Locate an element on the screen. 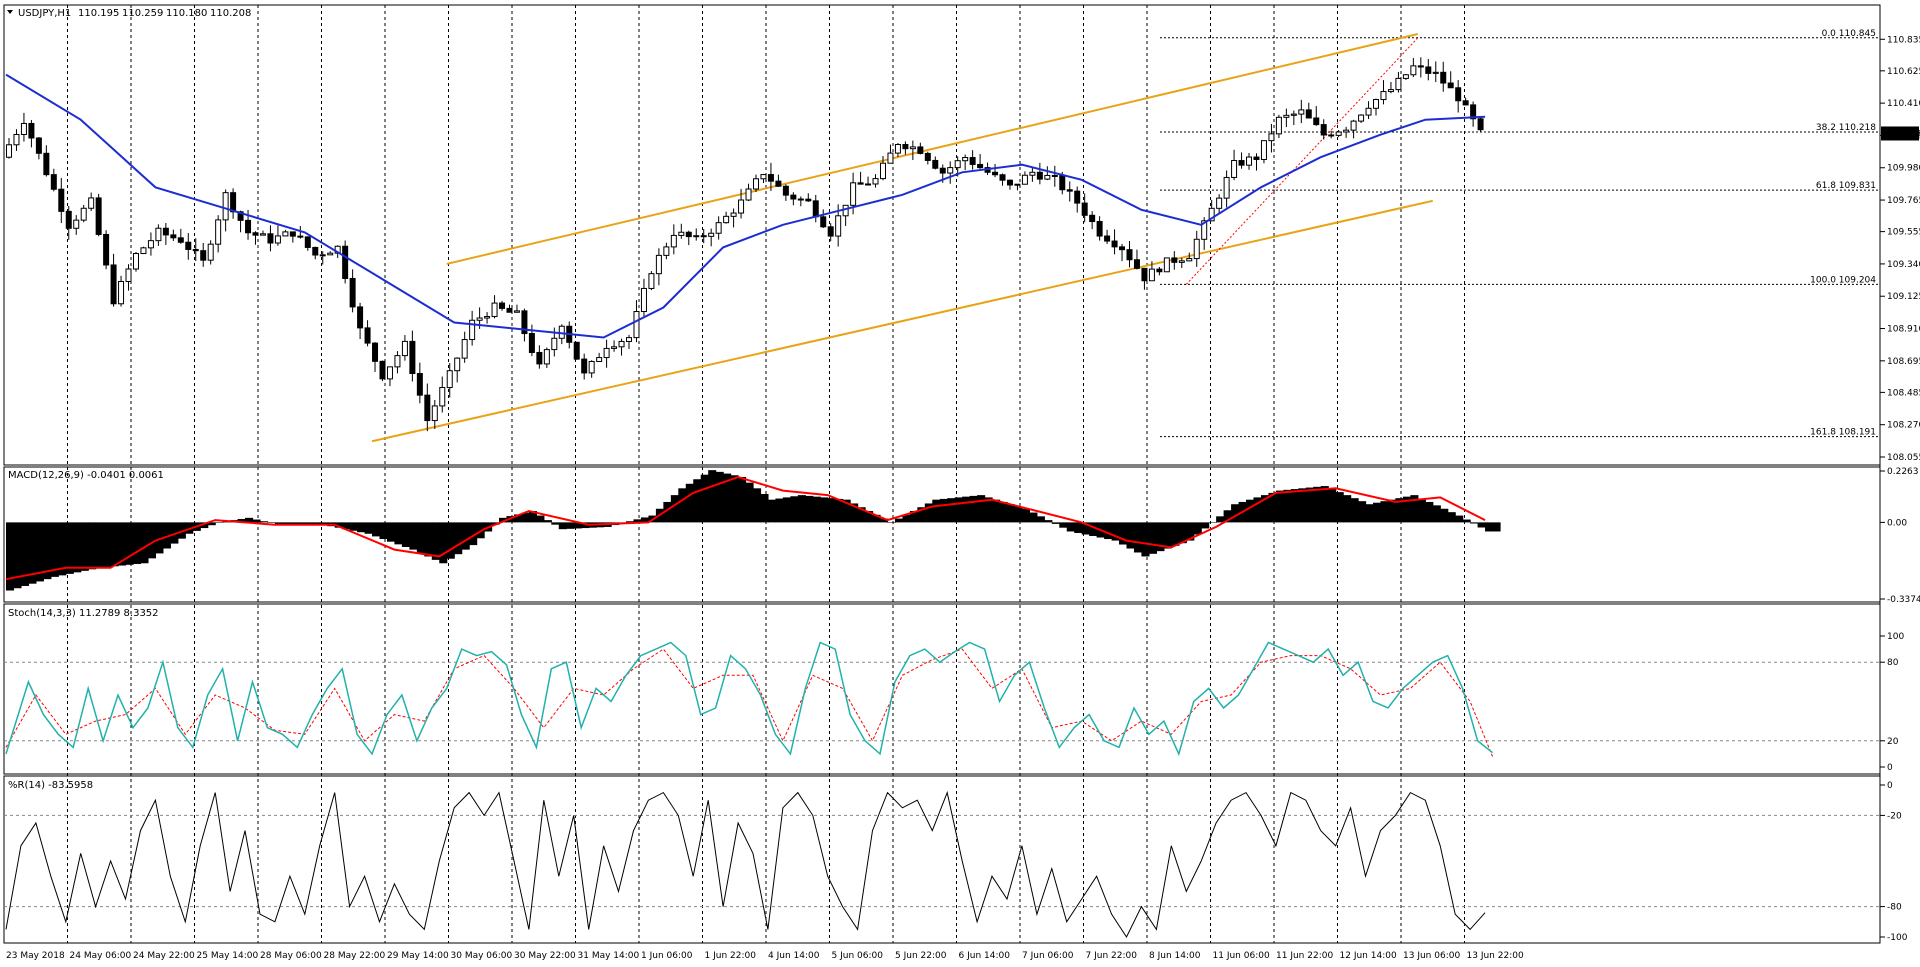 The image size is (1920, 967). macd-tick-label: 0.00 is located at coordinates (1897, 523).